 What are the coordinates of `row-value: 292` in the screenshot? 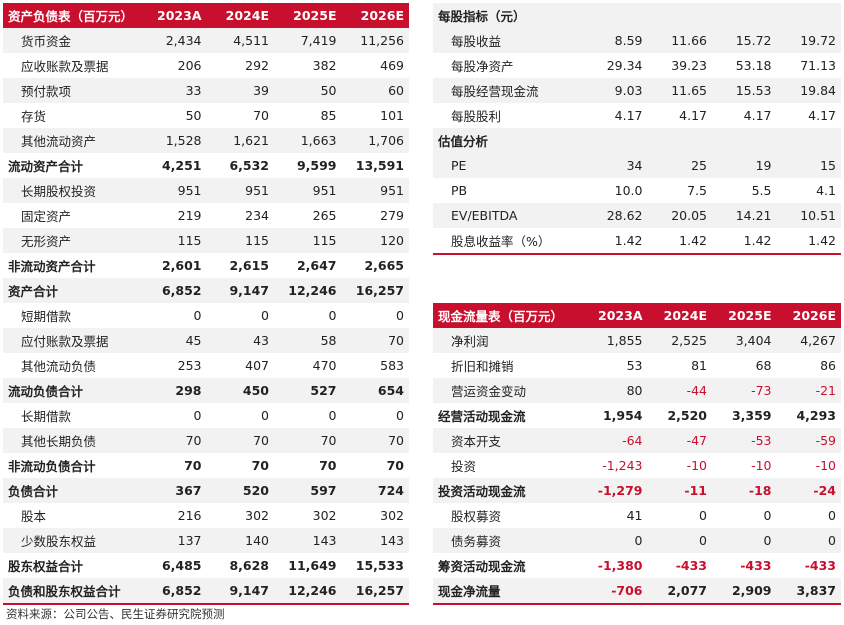 It's located at (257, 65).